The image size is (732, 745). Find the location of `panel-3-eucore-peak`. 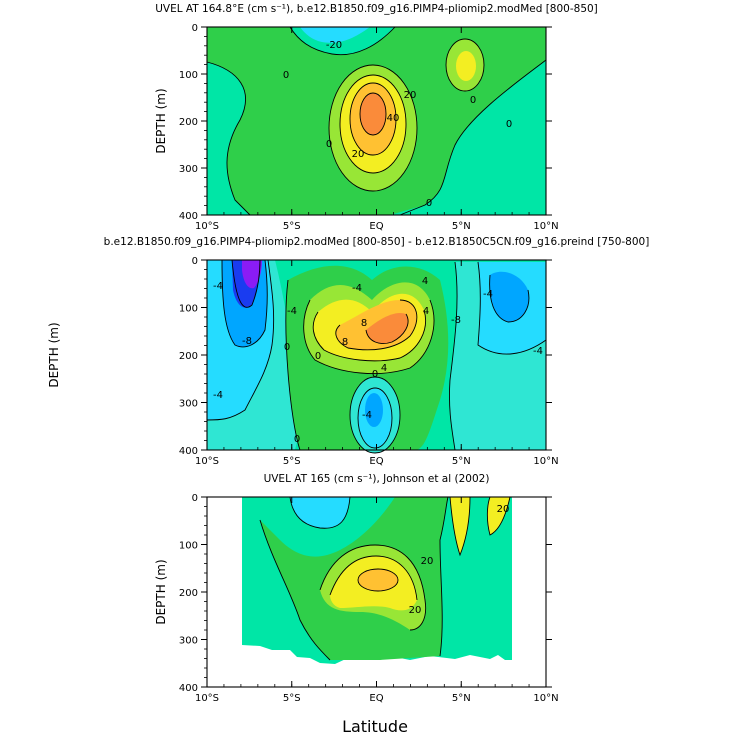

panel-3-eucore-peak is located at coordinates (378, 580).